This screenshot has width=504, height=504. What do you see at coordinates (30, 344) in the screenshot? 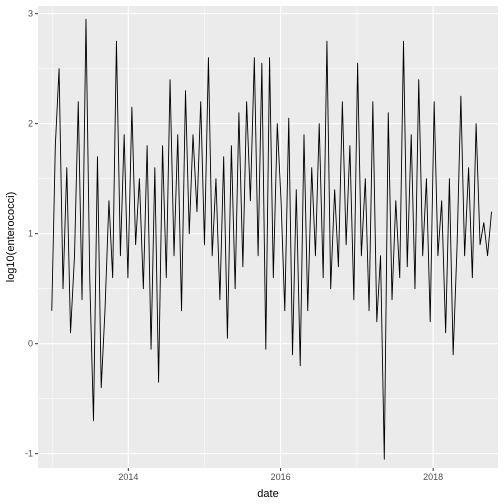
I see `y-tick-label: 0` at bounding box center [30, 344].